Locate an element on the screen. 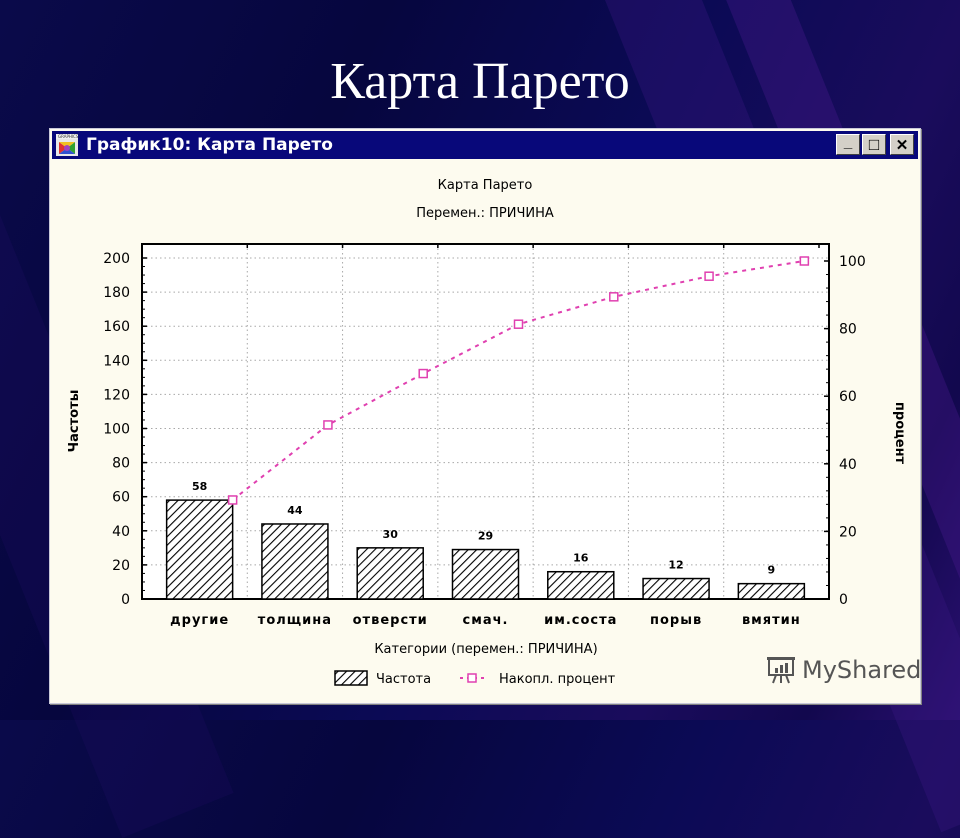  x-axis-label: Категории (перемен.: ПРИЧИНА) is located at coordinates (485, 649).